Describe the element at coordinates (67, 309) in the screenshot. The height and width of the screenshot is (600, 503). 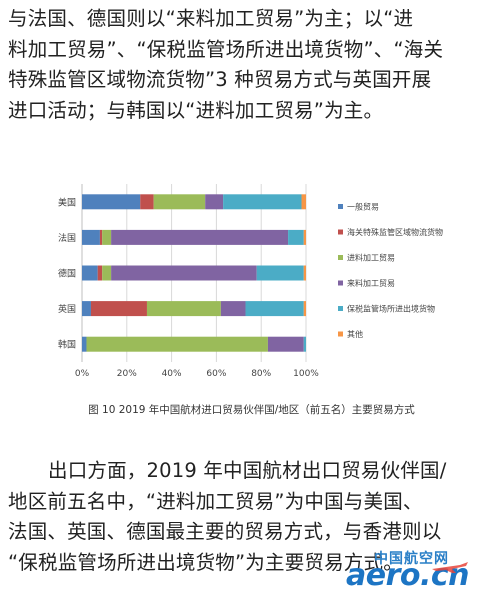
I see `category-label: 英国` at that location.